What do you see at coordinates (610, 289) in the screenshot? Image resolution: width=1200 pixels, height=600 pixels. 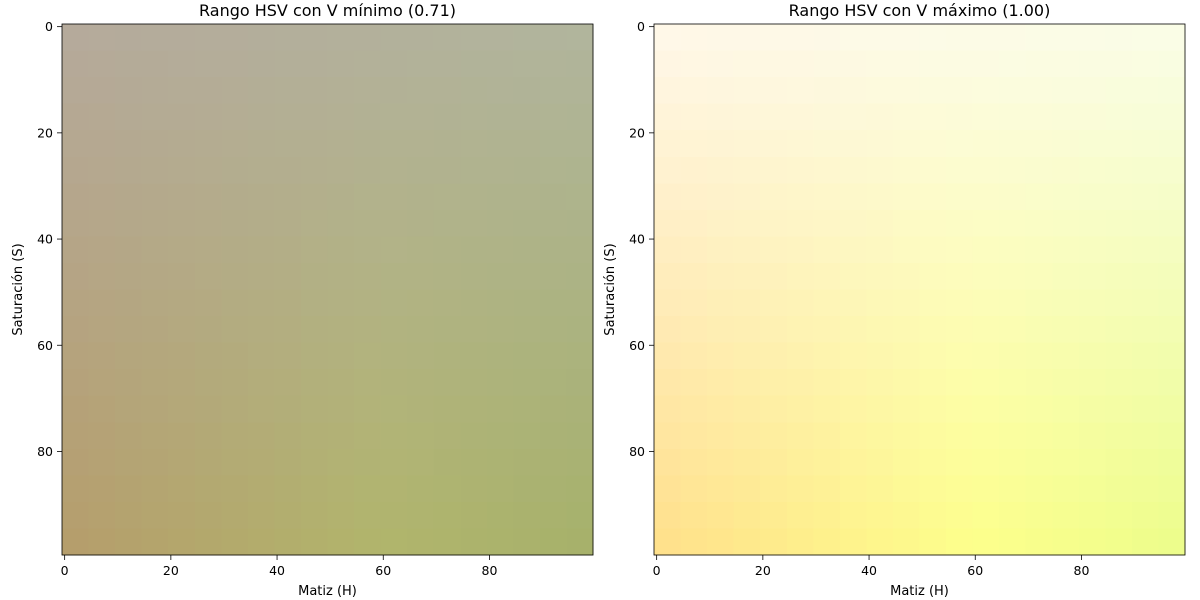 I see `y-axis-label: Saturación (S)` at bounding box center [610, 289].